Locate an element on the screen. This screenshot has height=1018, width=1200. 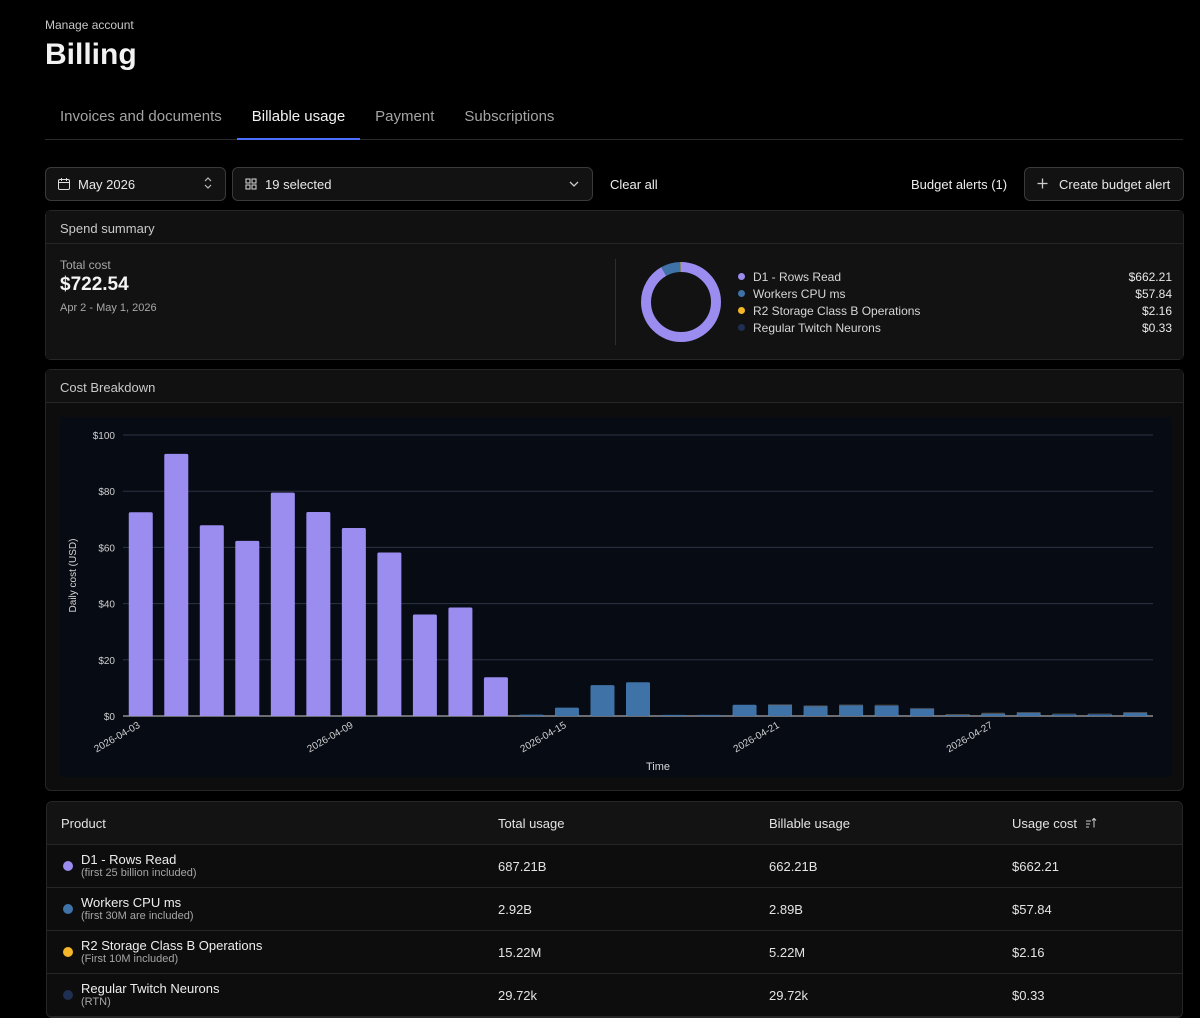
x-axis-label: Time is located at coordinates (658, 767).